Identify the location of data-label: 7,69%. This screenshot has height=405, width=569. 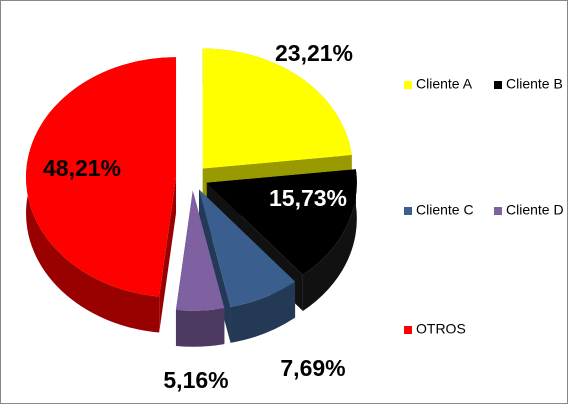
(312, 368).